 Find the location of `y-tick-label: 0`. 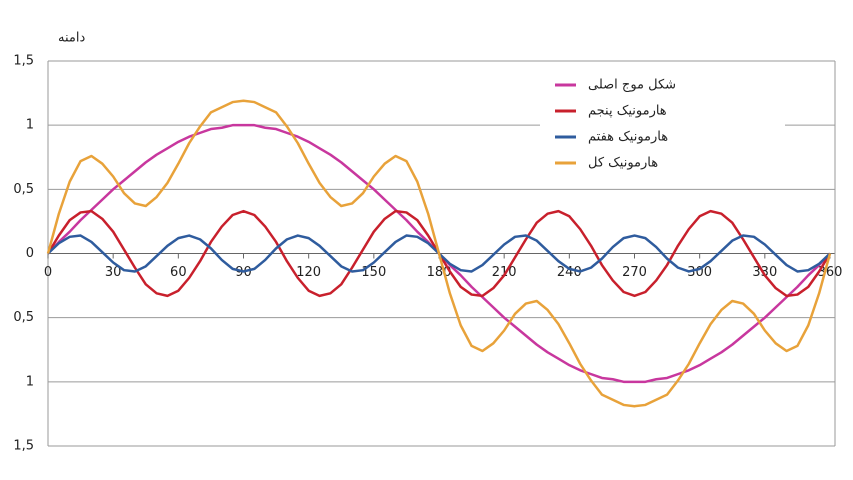

y-tick-label: 0 is located at coordinates (30, 253).